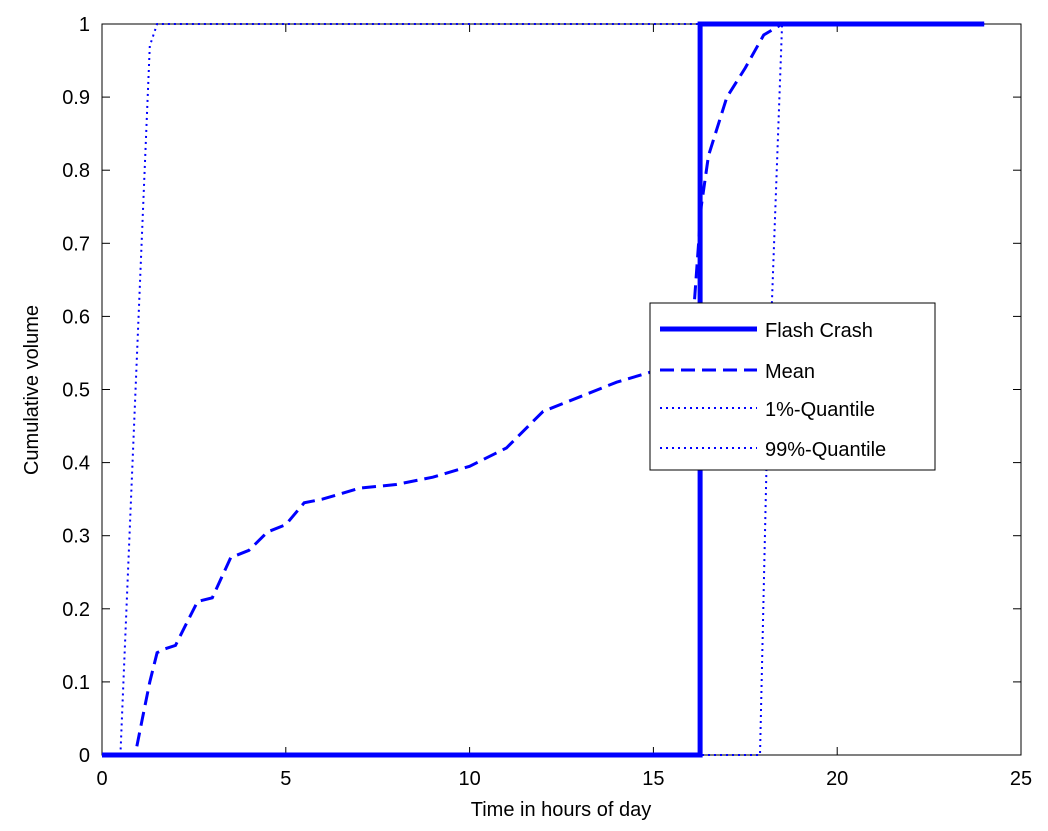  I want to click on x-tick-label: 0, so click(101, 779).